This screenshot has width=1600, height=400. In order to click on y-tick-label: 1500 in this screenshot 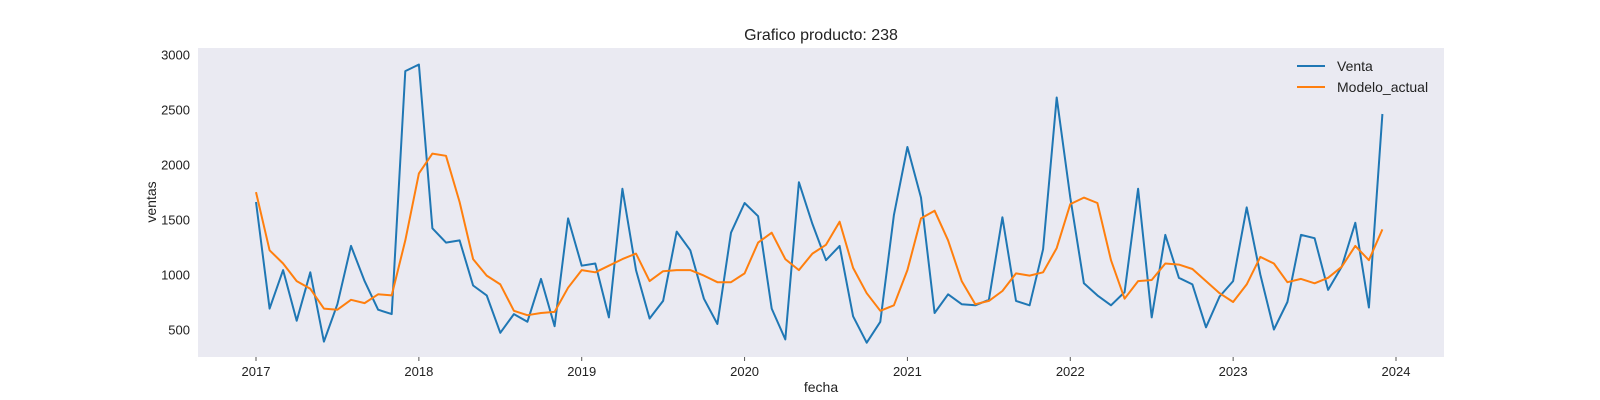, I will do `click(175, 220)`.